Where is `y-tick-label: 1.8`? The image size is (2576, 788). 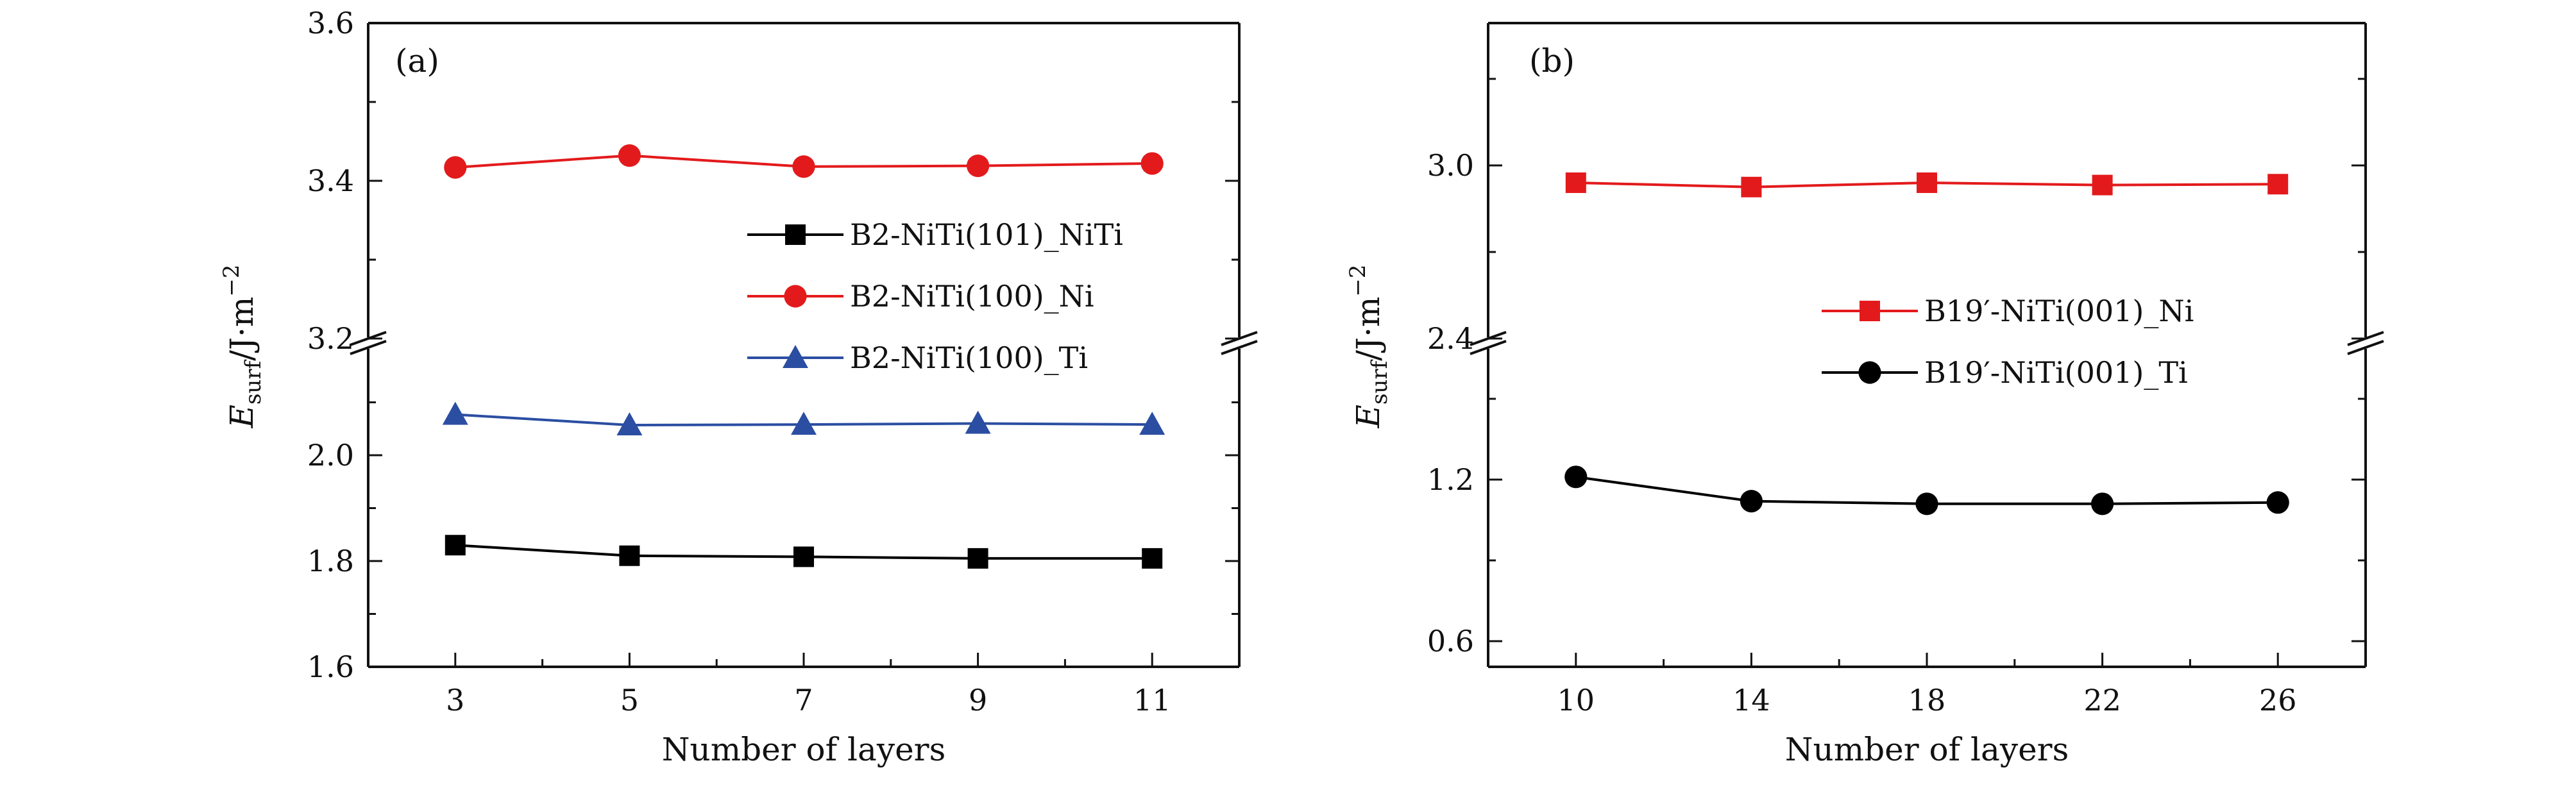
y-tick-label: 1.8 is located at coordinates (330, 561).